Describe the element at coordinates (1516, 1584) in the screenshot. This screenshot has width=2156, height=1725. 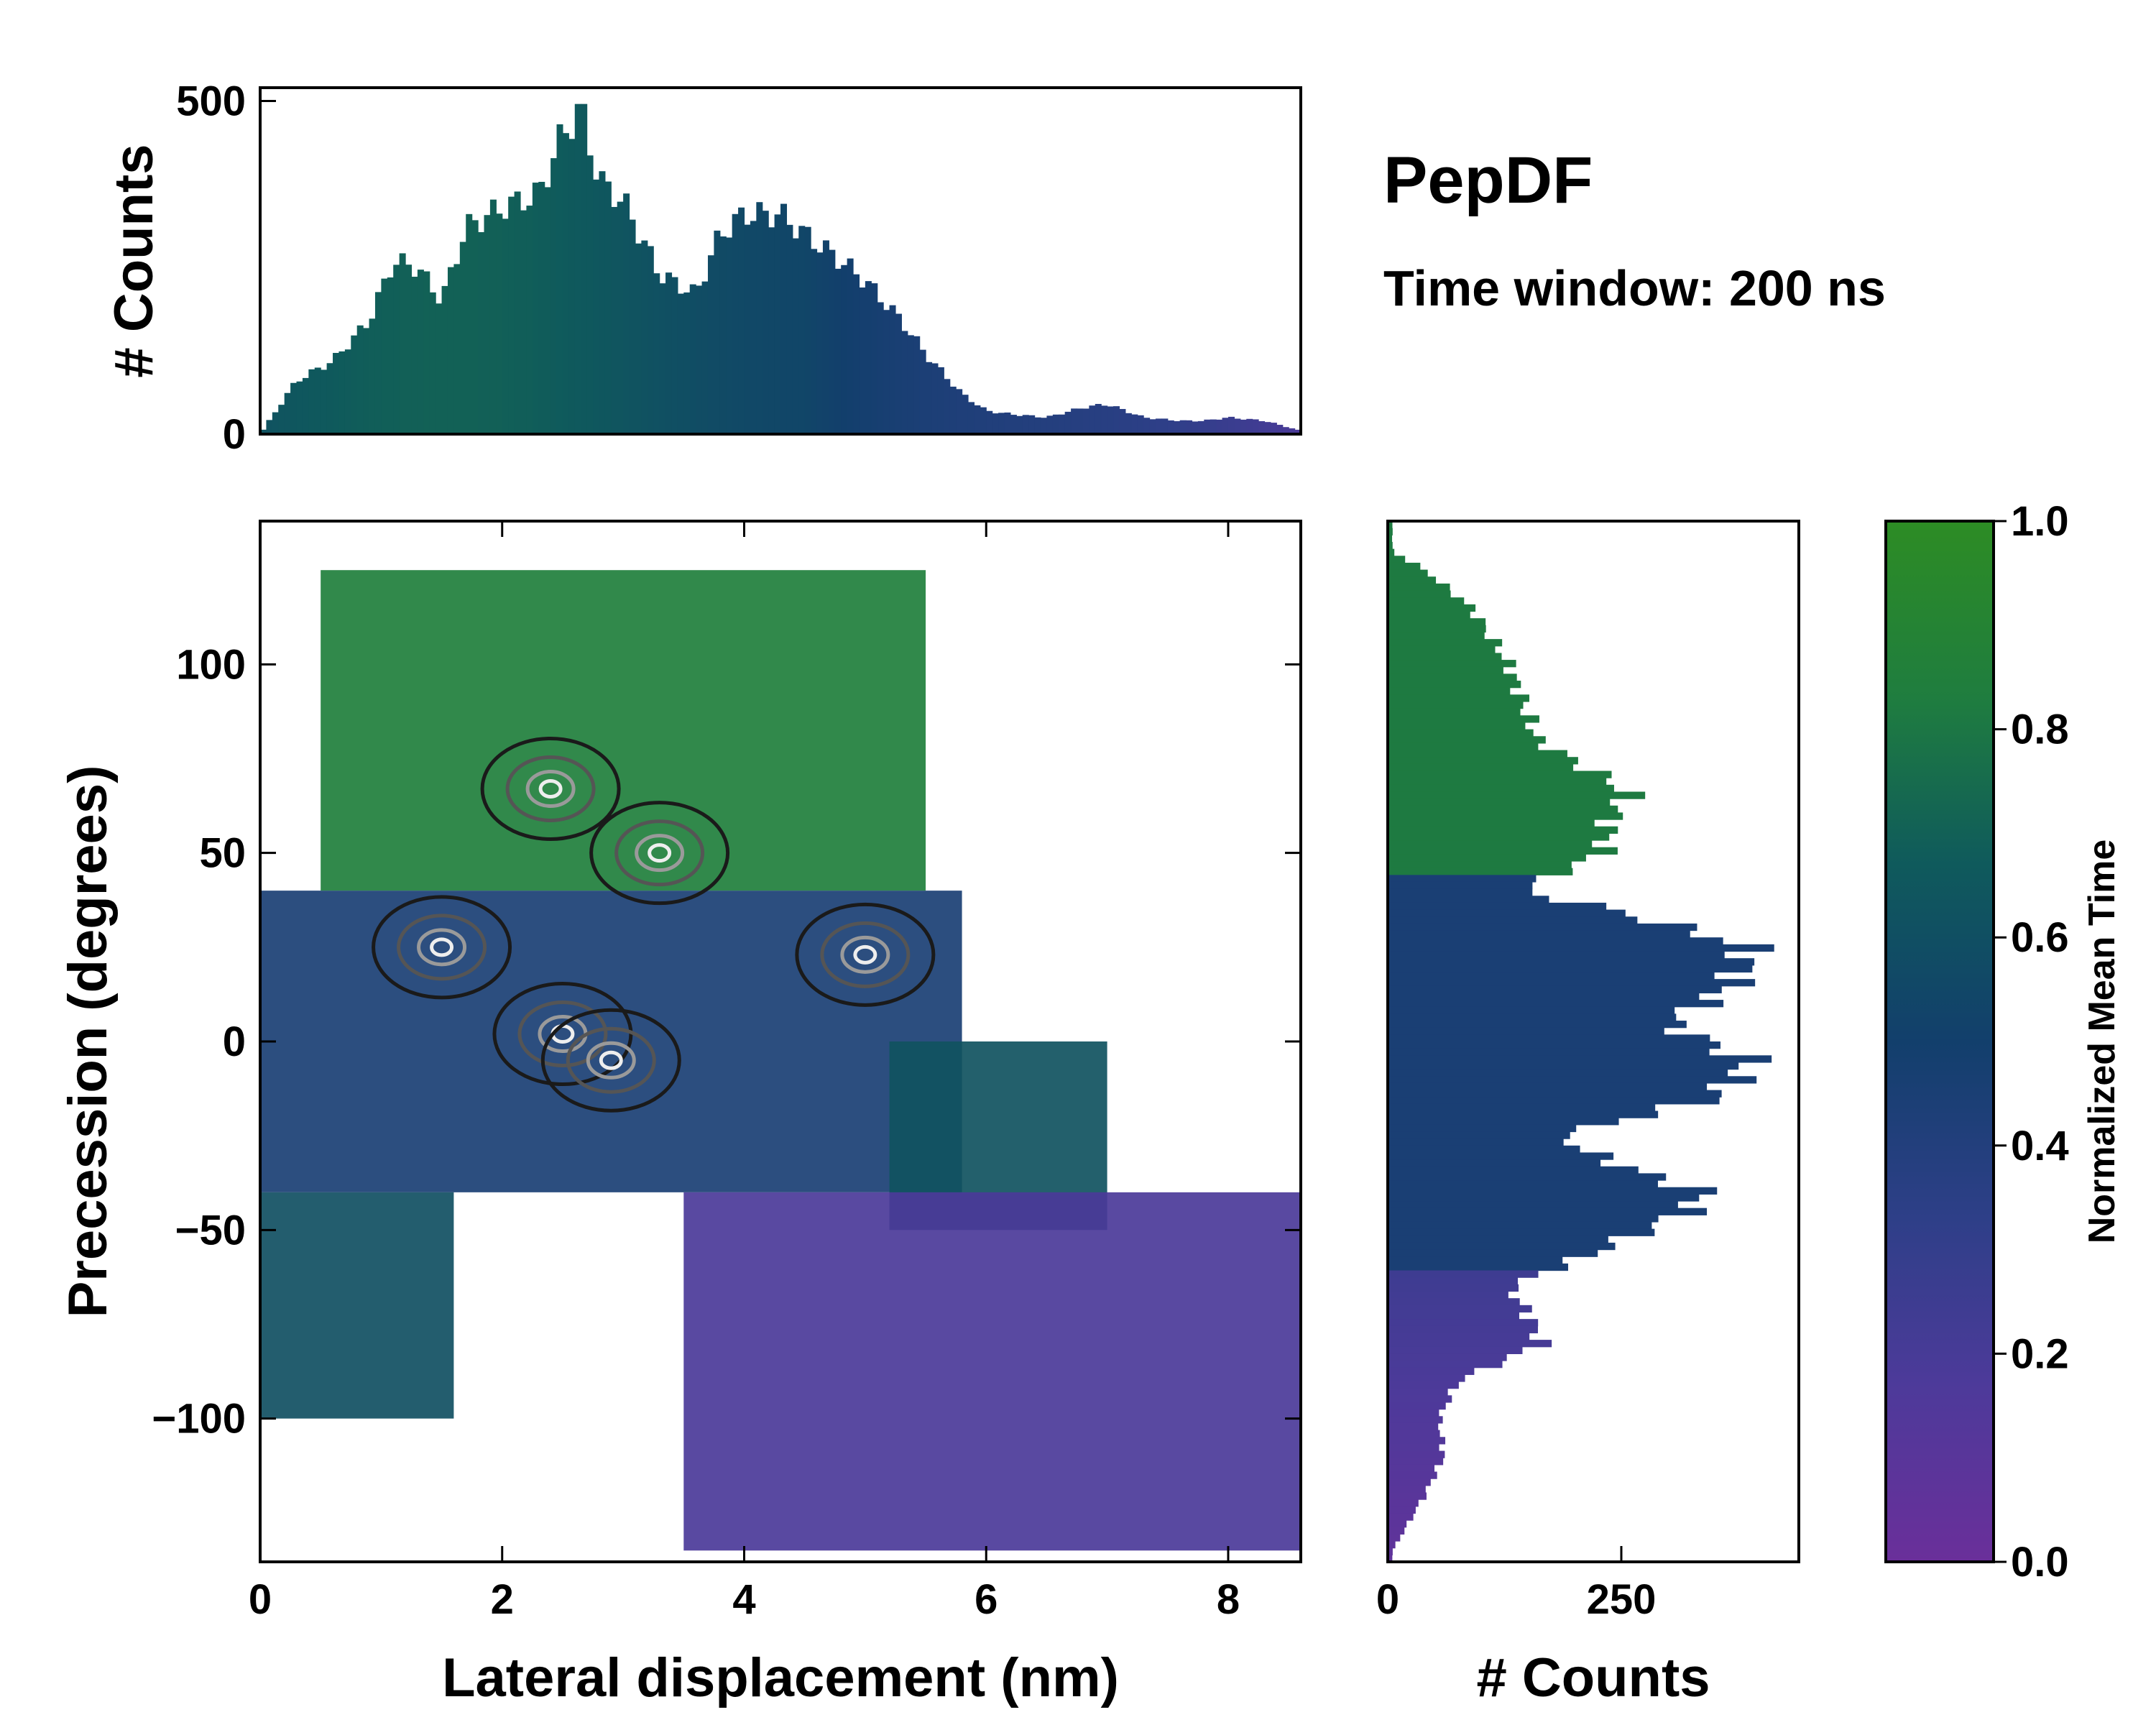
I see `right-histogram-ticks: 0 250` at that location.